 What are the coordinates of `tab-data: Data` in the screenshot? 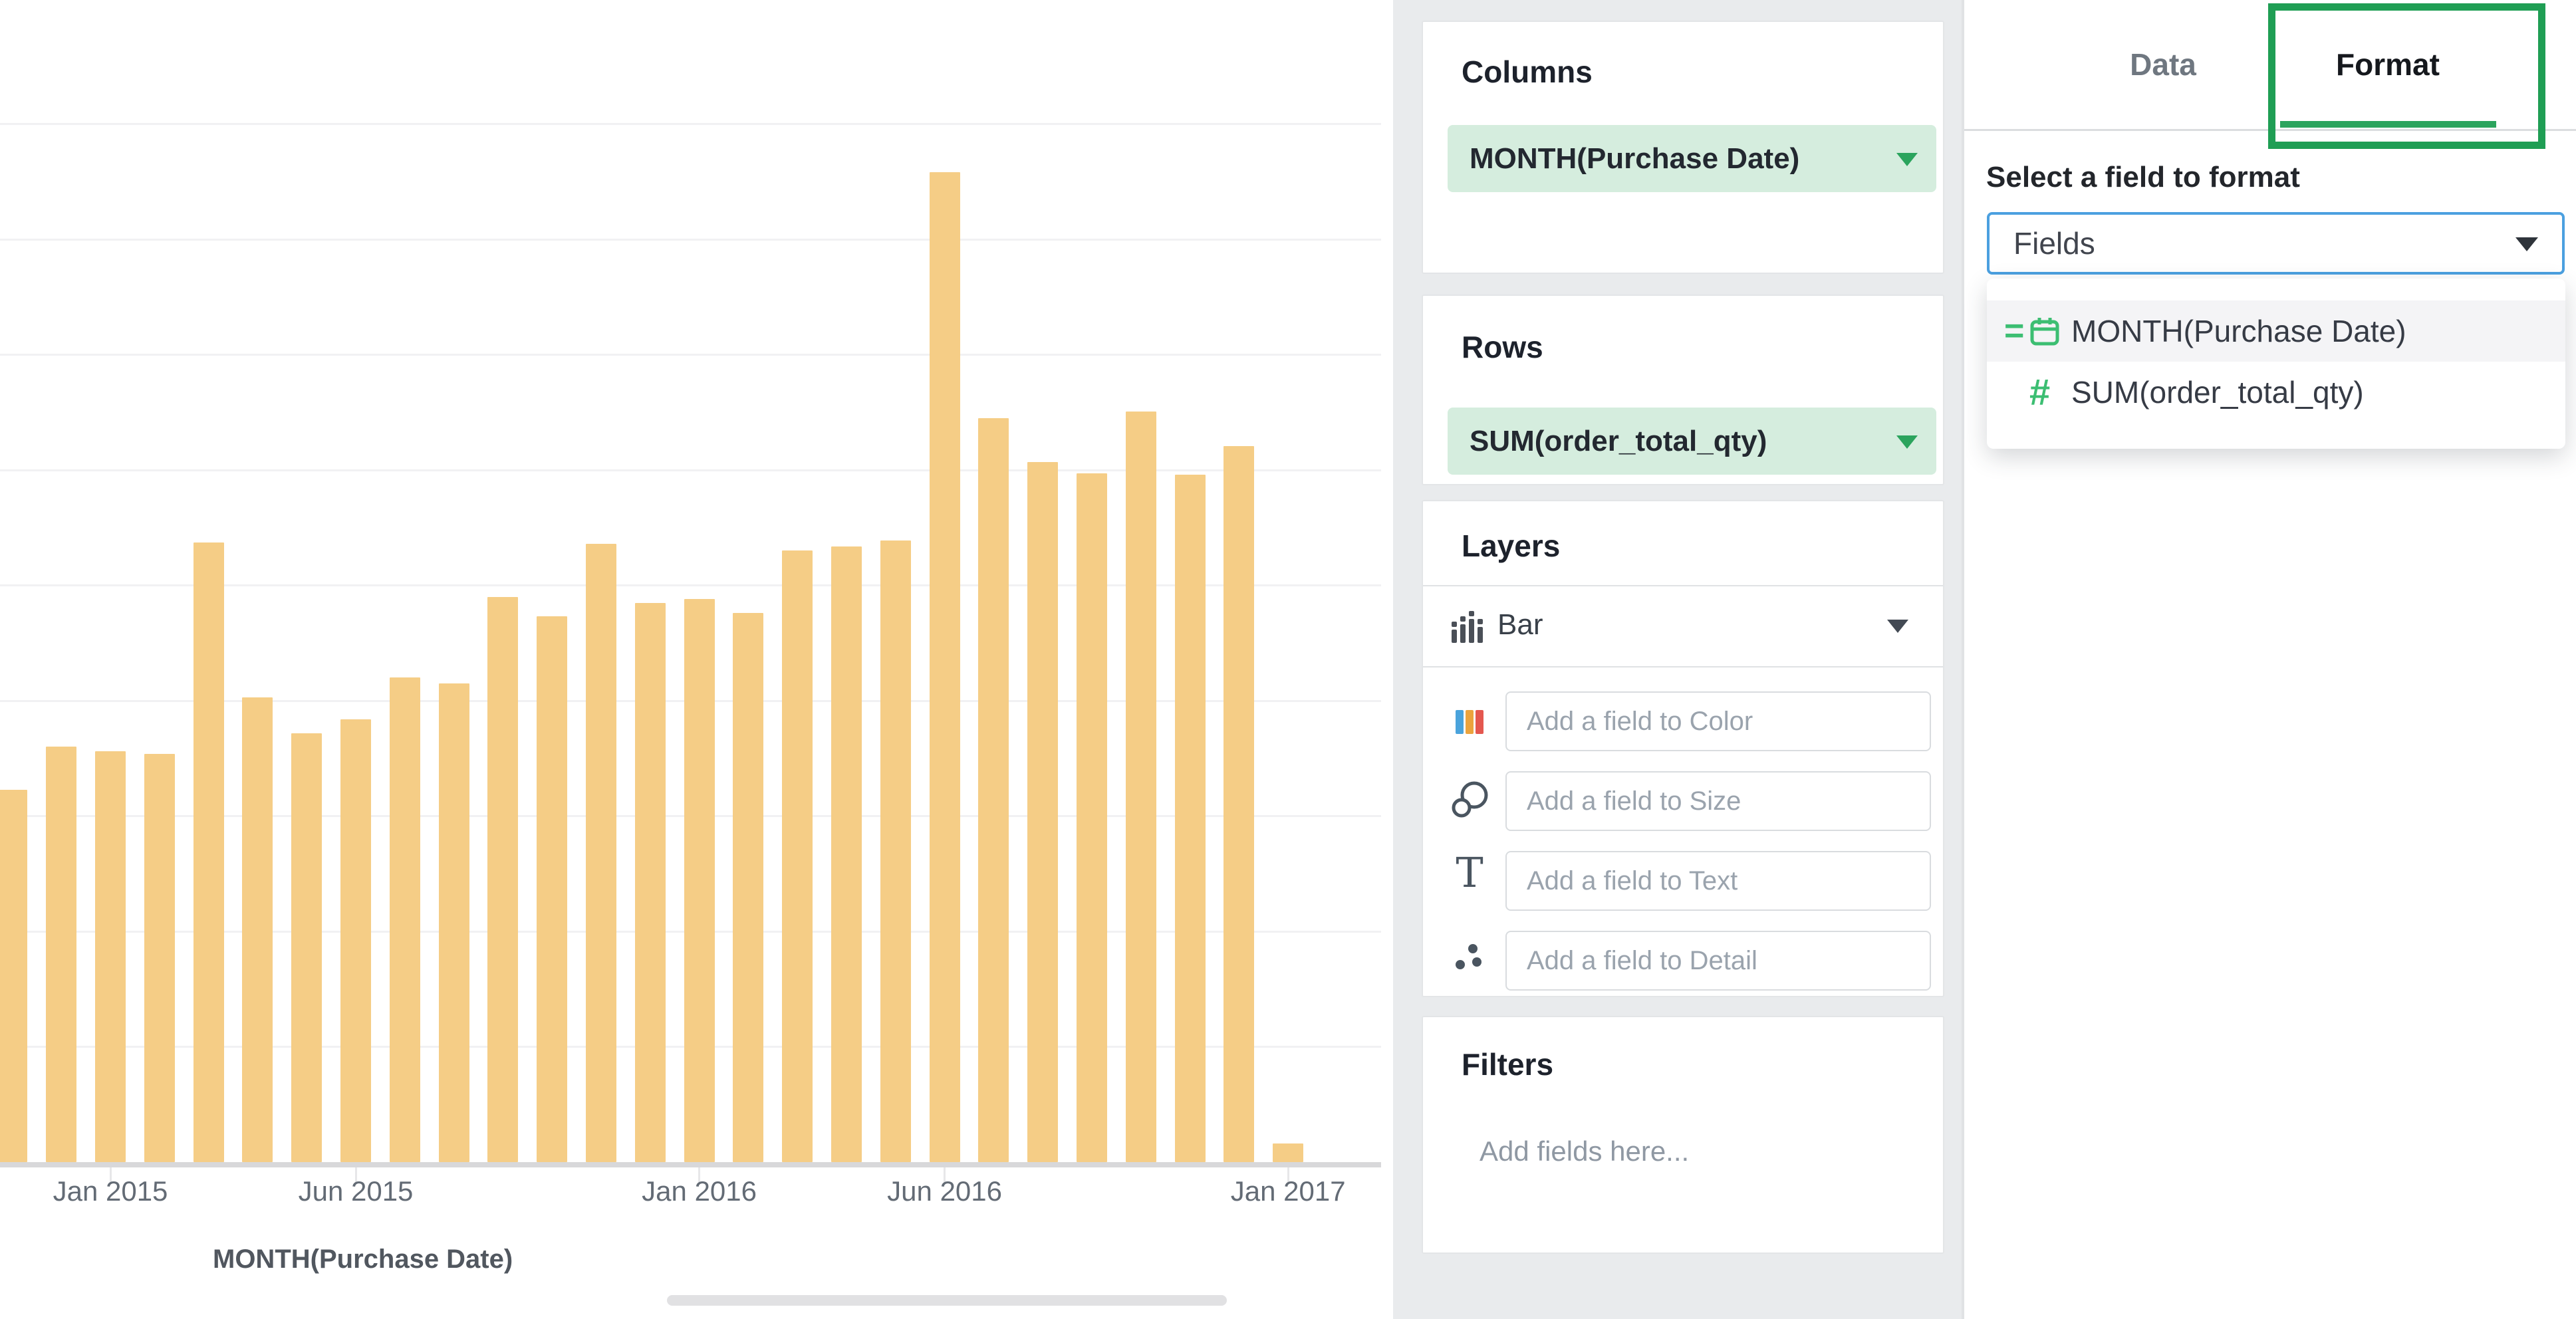 It's located at (2163, 64).